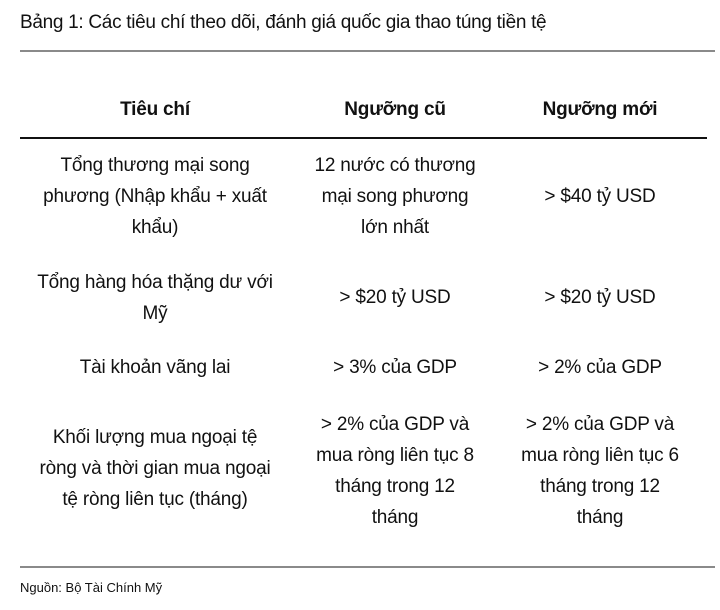 This screenshot has height=610, width=720. Describe the element at coordinates (91, 587) in the screenshot. I see `source-note: Nguồn: Bộ Tài Chính Mỹ` at that location.